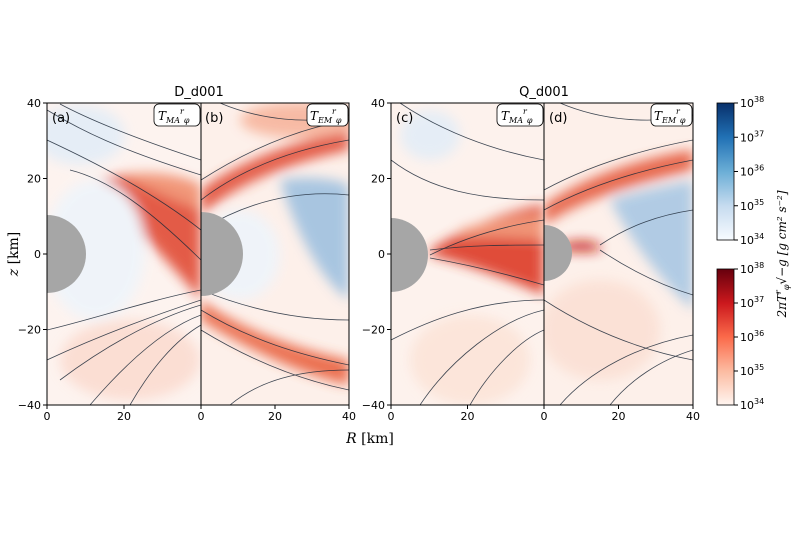  Describe the element at coordinates (558, 253) in the screenshot. I see `panel-d-neutron-star` at that location.